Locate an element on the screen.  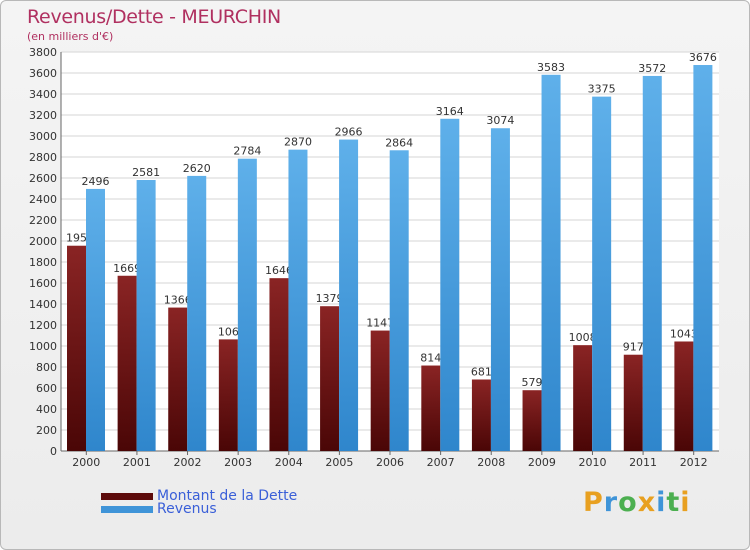
data-label-dette: 1366 is located at coordinates (178, 300).